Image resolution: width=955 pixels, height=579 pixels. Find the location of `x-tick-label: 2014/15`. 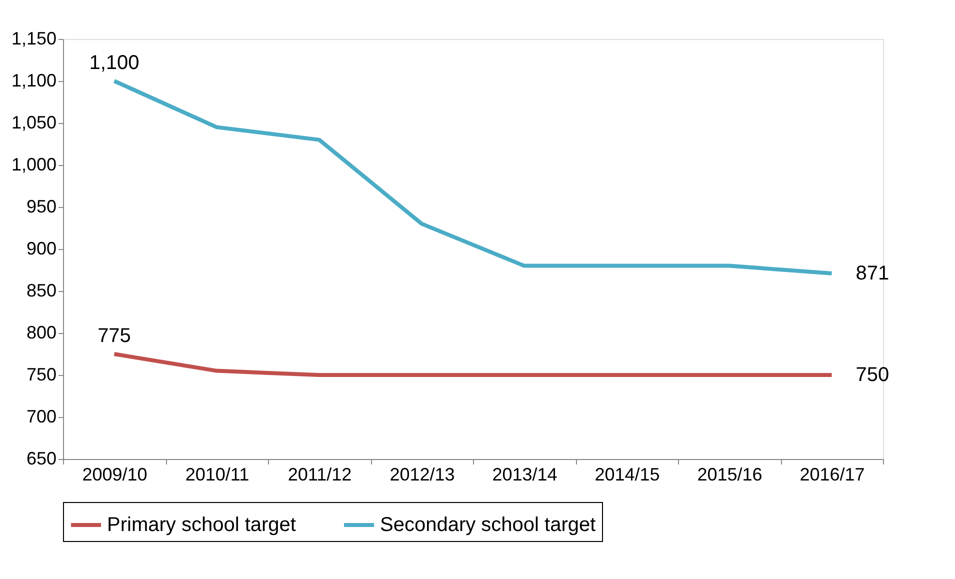

x-tick-label: 2014/15 is located at coordinates (627, 474).